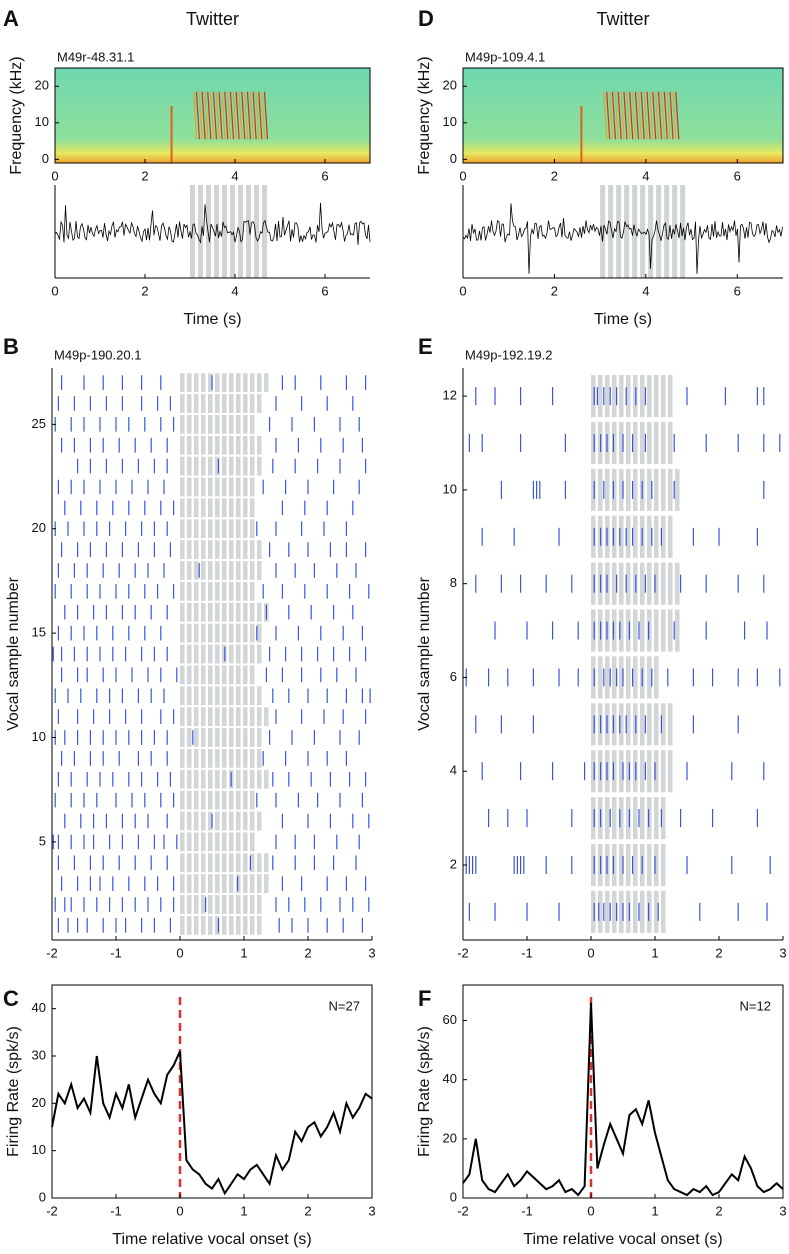 This screenshot has height=1254, width=789. What do you see at coordinates (505, 56) in the screenshot?
I see `recording-id: M49p-109.4.1` at bounding box center [505, 56].